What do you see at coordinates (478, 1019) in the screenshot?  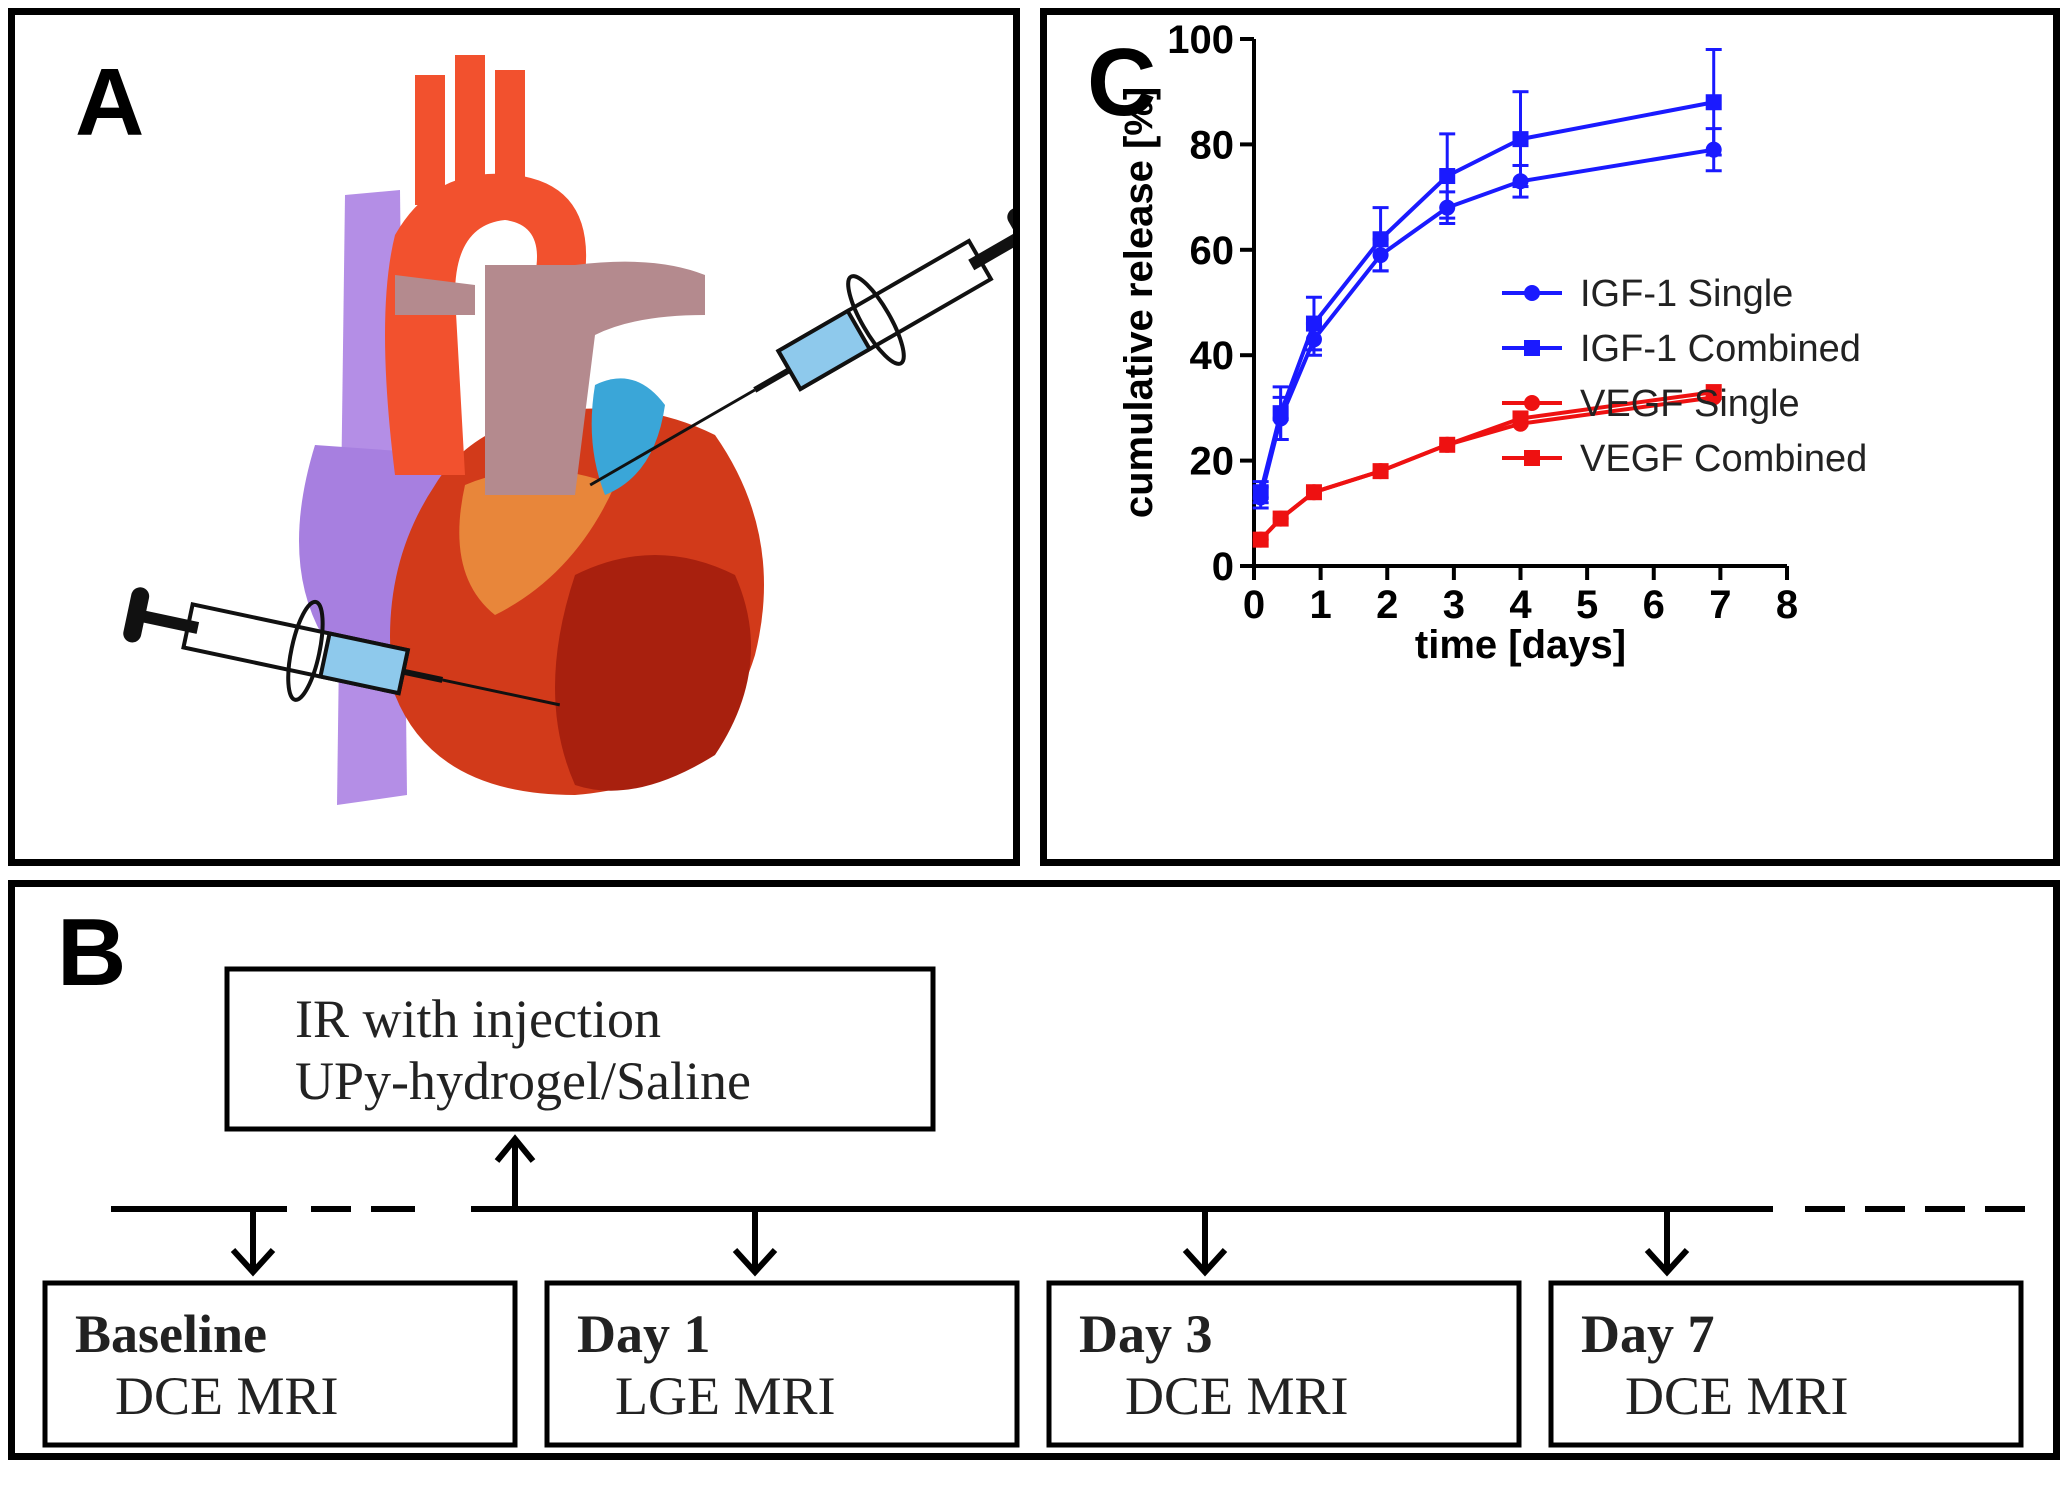 I see `injection-line-1: IR with injection` at bounding box center [478, 1019].